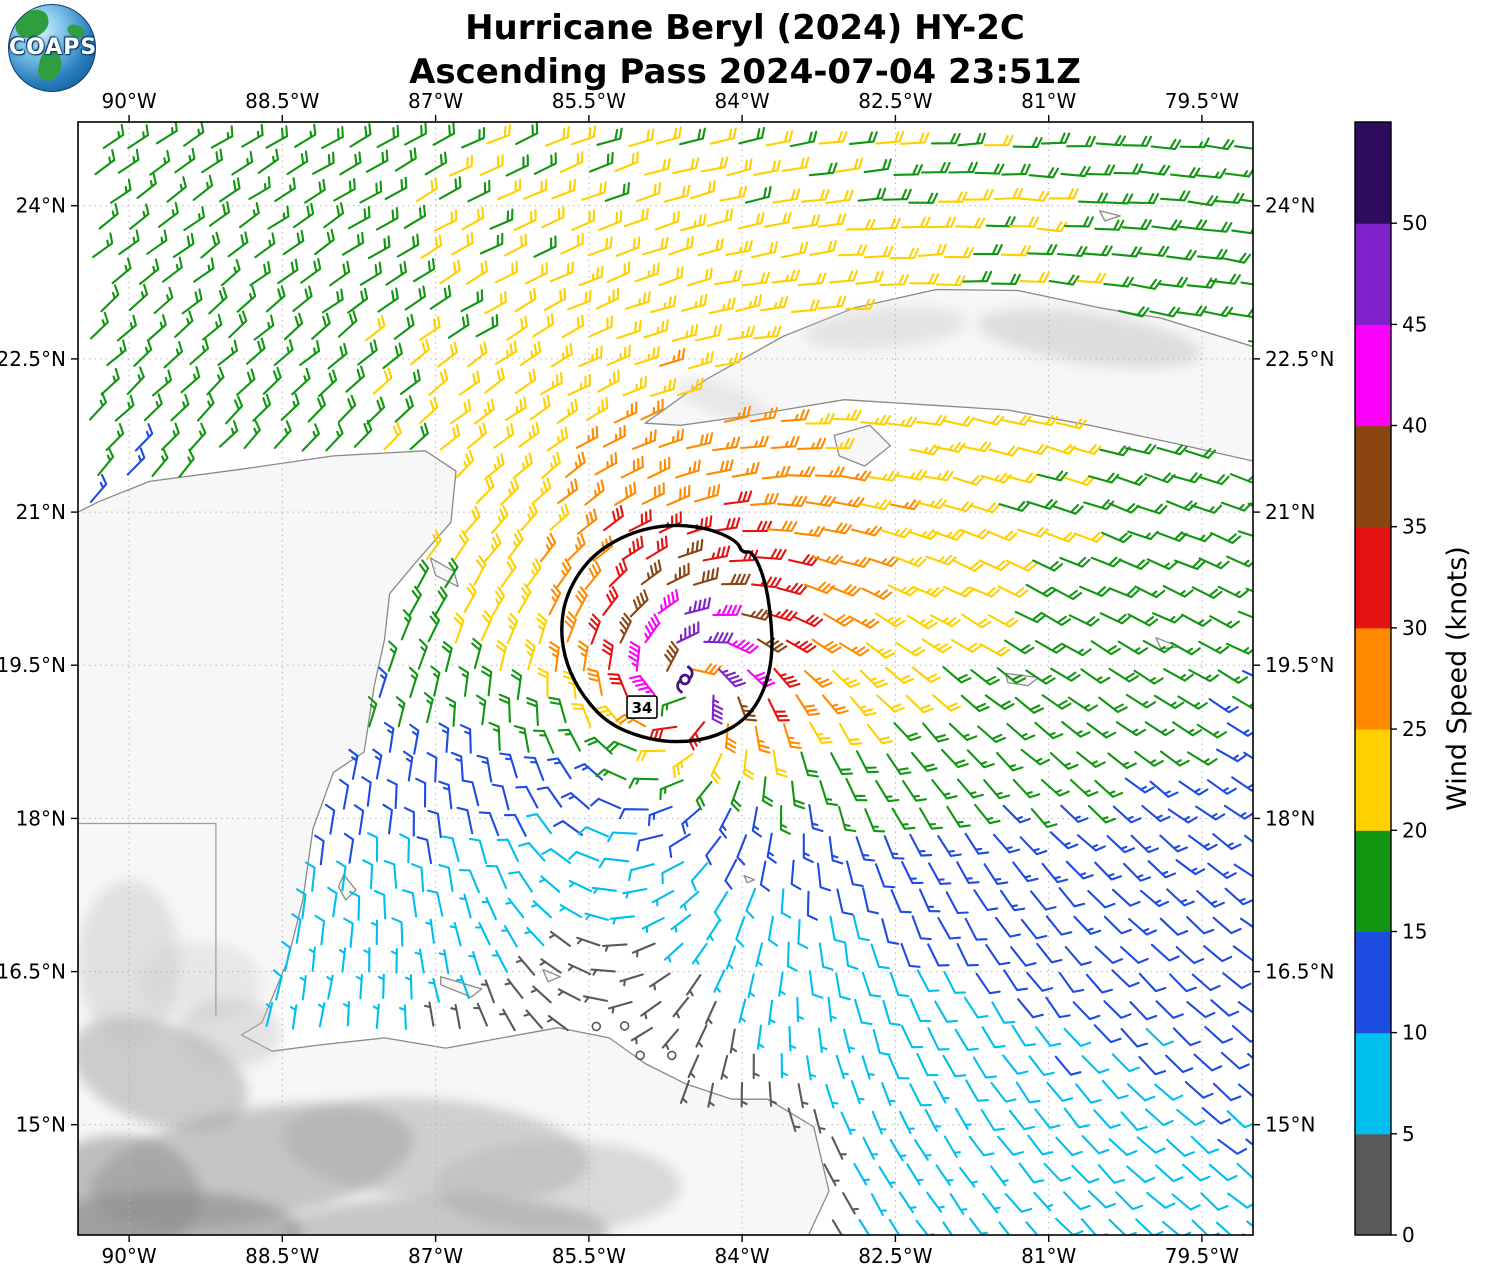  Describe the element at coordinates (1414, 932) in the screenshot. I see `svg-text: 15` at that location.